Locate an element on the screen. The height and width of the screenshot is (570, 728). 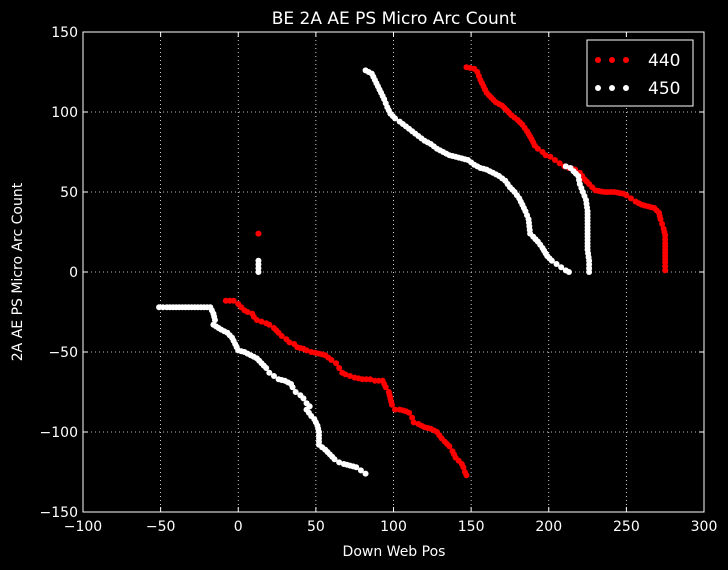
x-tick-label: −50 is located at coordinates (161, 527).